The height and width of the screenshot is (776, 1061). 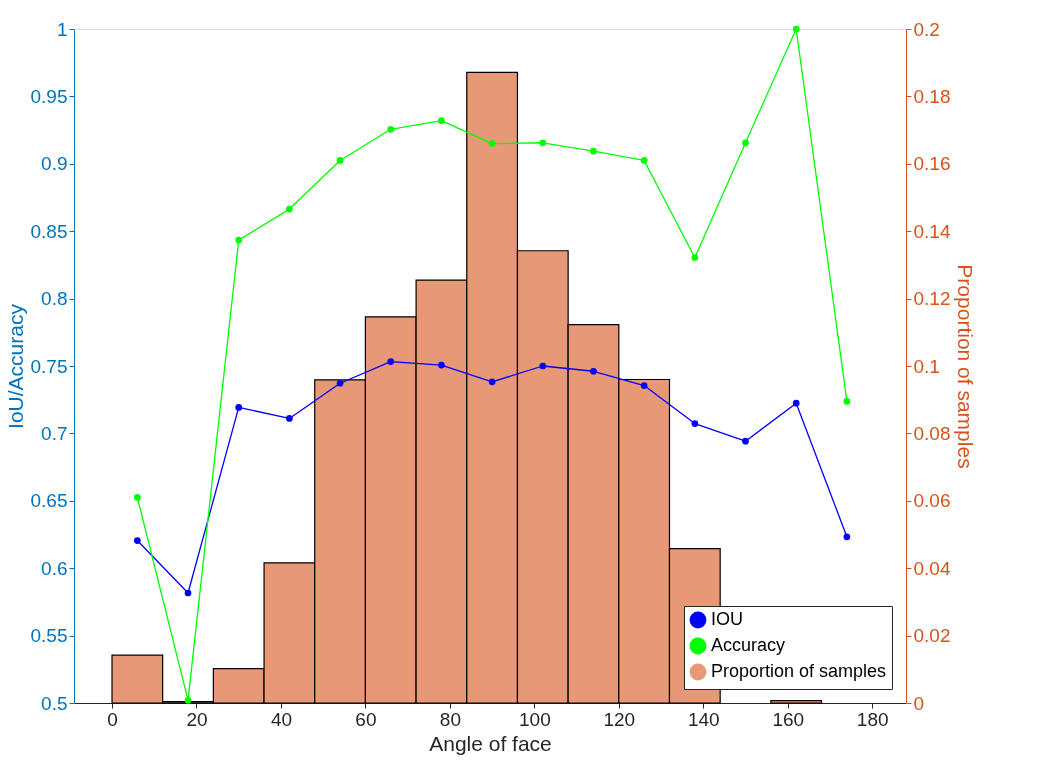 What do you see at coordinates (49, 501) in the screenshot?
I see `y-tick-label: 0.65` at bounding box center [49, 501].